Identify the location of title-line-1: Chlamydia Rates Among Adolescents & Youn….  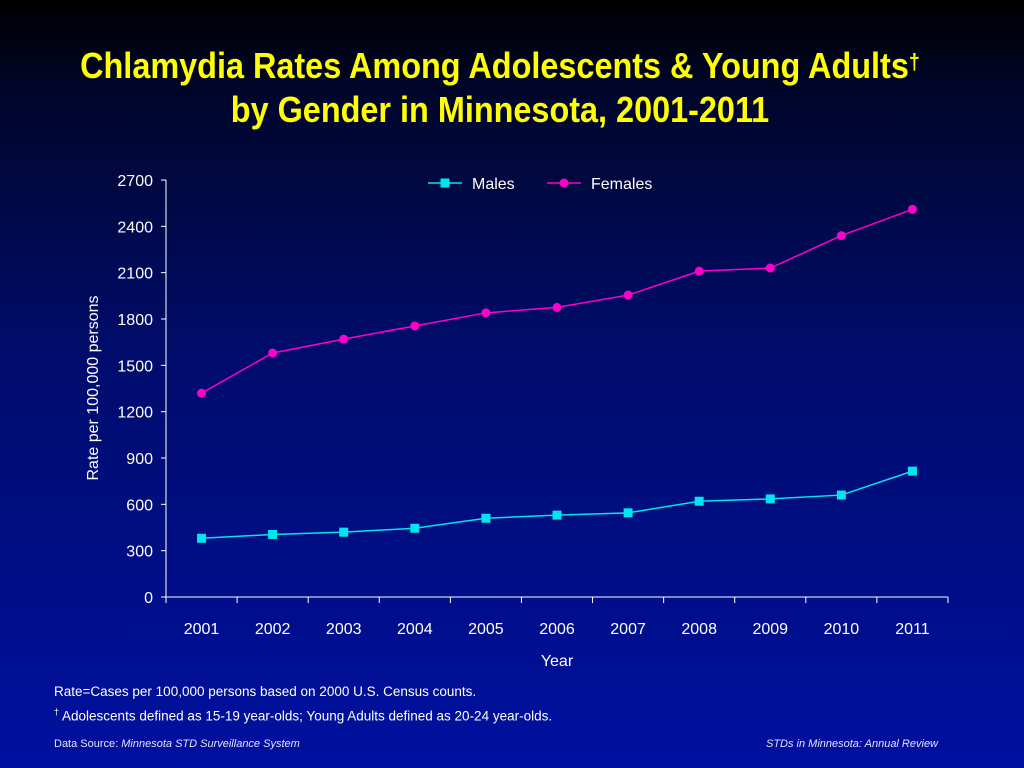
(500, 65).